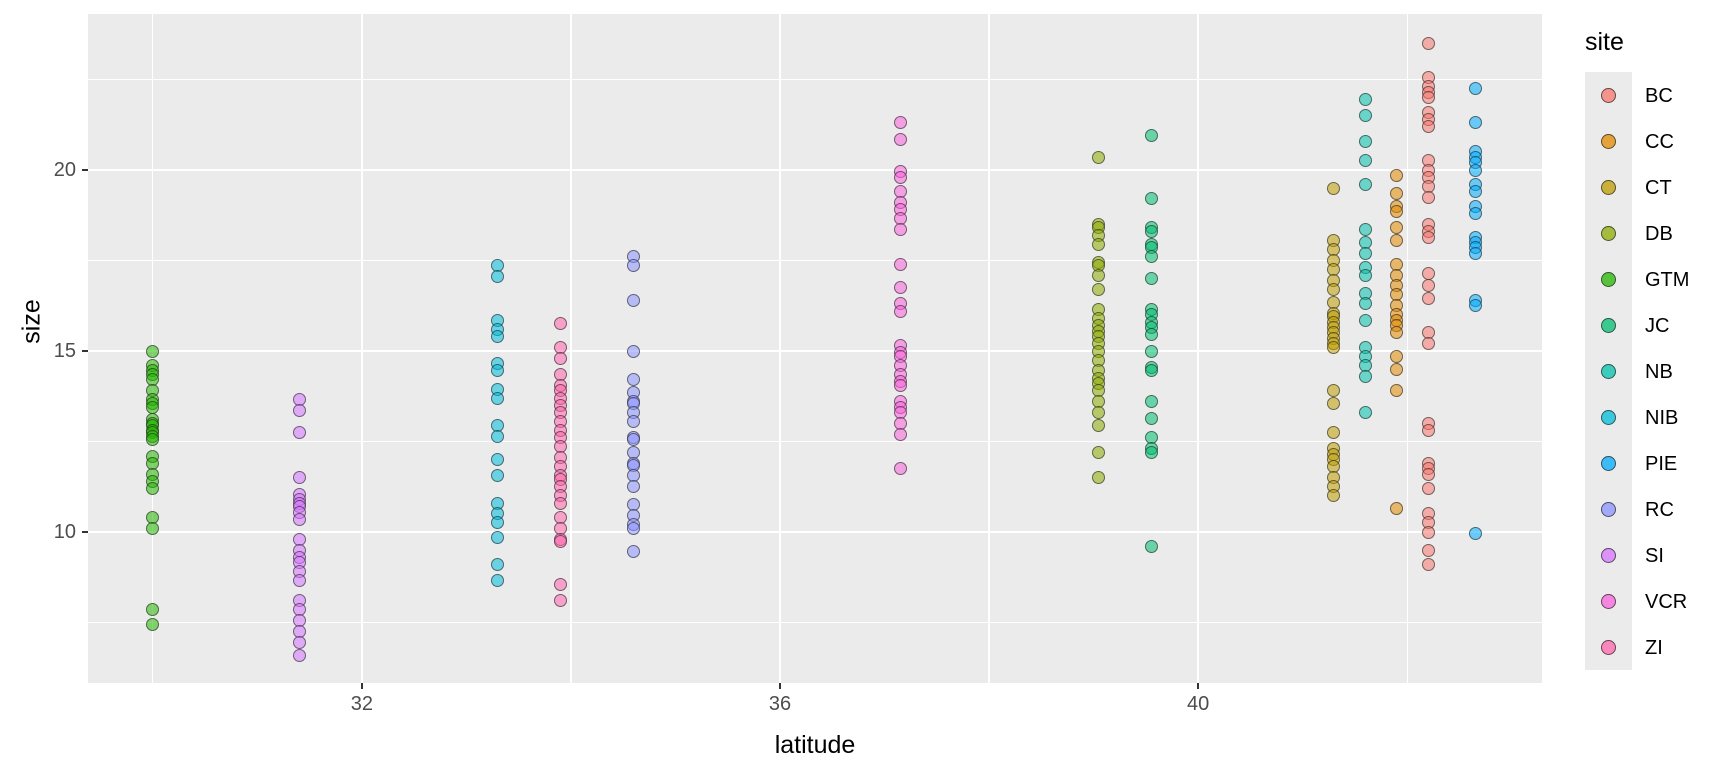 The height and width of the screenshot is (768, 1728). What do you see at coordinates (815, 745) in the screenshot?
I see `x-axis-title: latitude` at bounding box center [815, 745].